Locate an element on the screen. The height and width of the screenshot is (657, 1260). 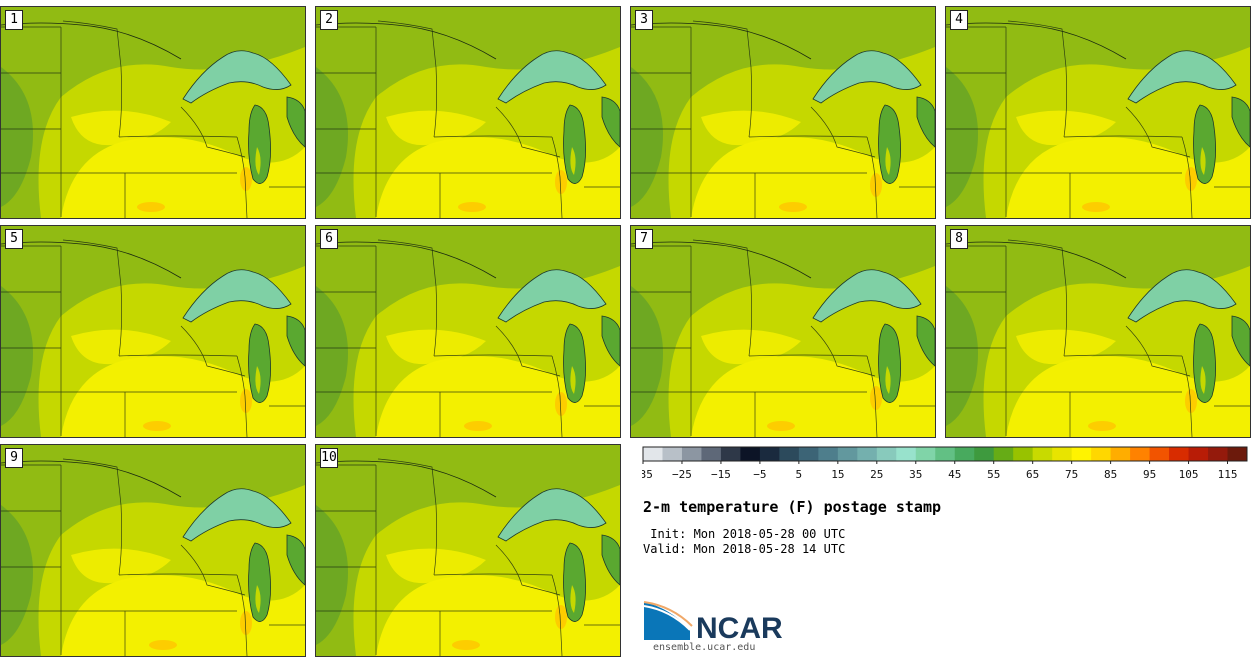
member-panel: 5 is located at coordinates (153, 331).